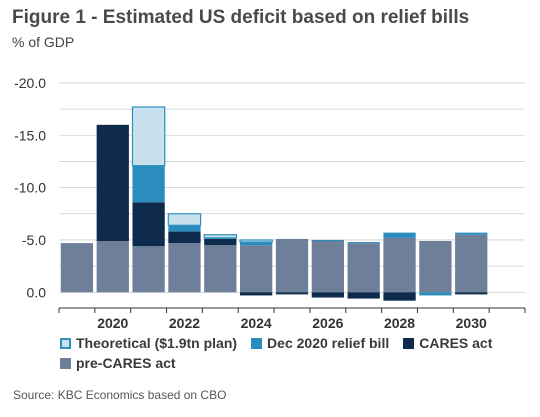 The height and width of the screenshot is (417, 540). What do you see at coordinates (157, 343) in the screenshot?
I see `legend-label-theoretical: Theoretical ($1.9tn plan)` at bounding box center [157, 343].